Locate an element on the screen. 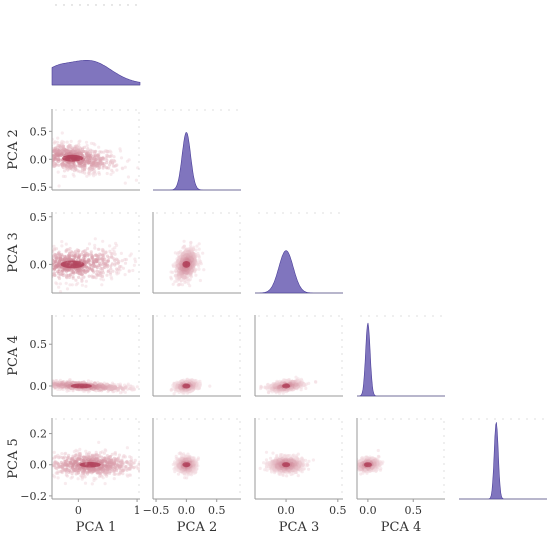  density-panel-pca4-vs-pca2 is located at coordinates (196, 356).